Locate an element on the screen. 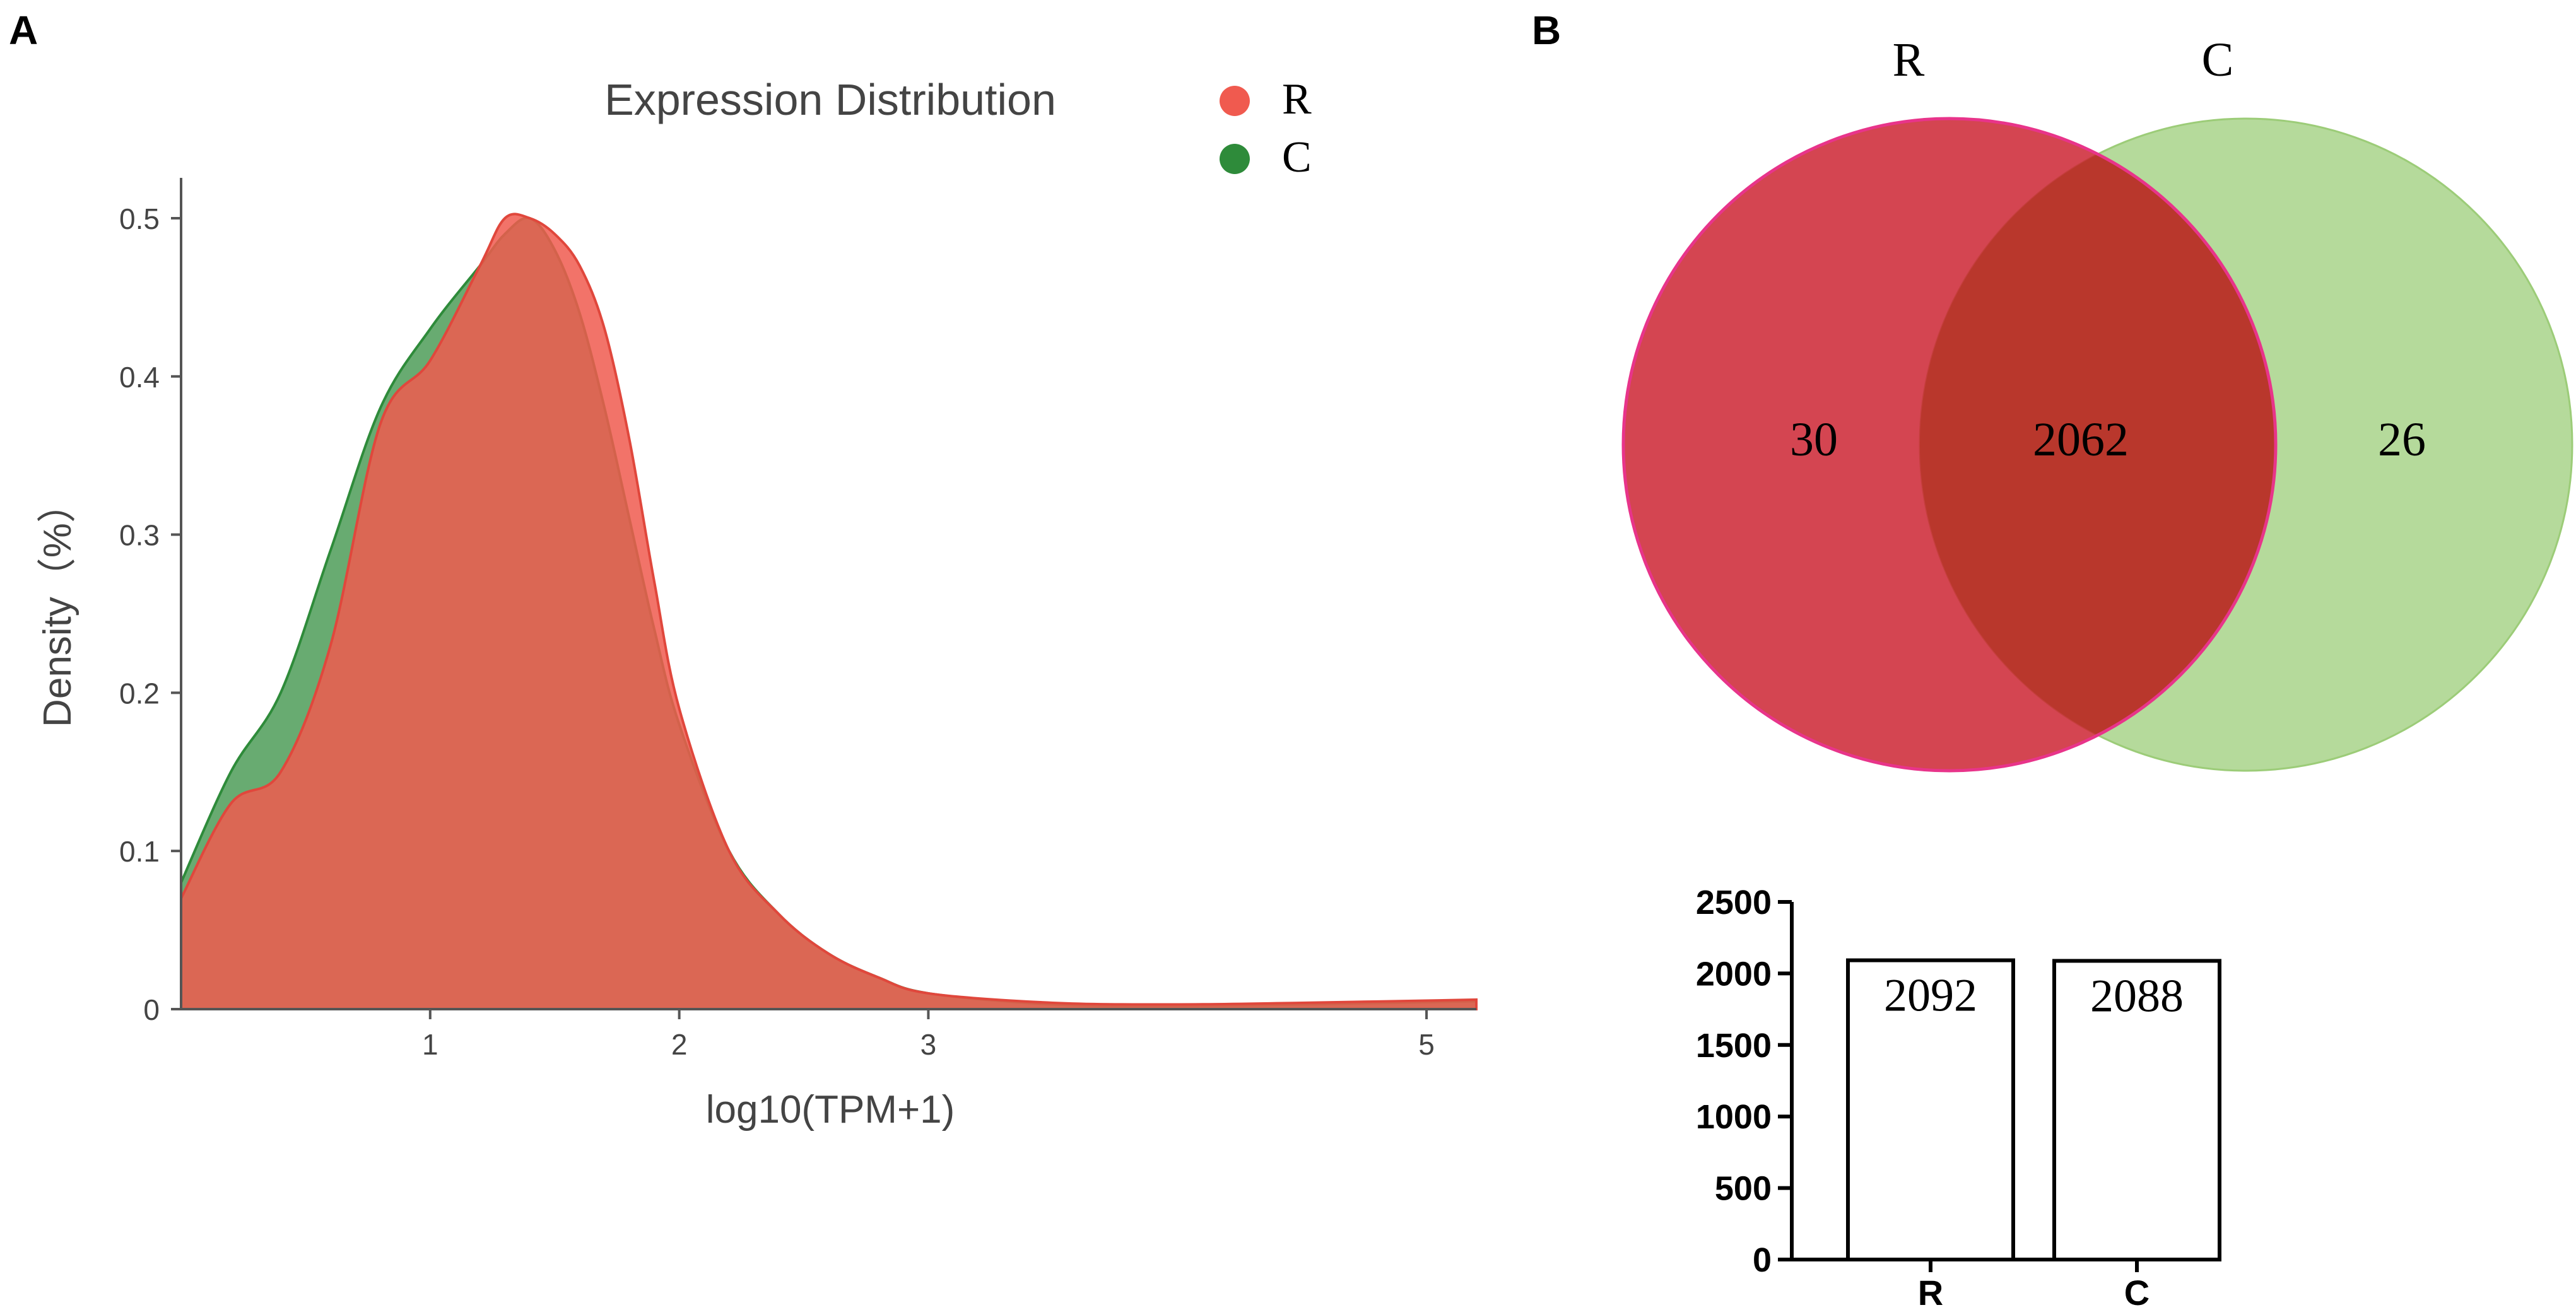 Image resolution: width=2576 pixels, height=1310 pixels. chart-title: Expression Distribution is located at coordinates (830, 99).